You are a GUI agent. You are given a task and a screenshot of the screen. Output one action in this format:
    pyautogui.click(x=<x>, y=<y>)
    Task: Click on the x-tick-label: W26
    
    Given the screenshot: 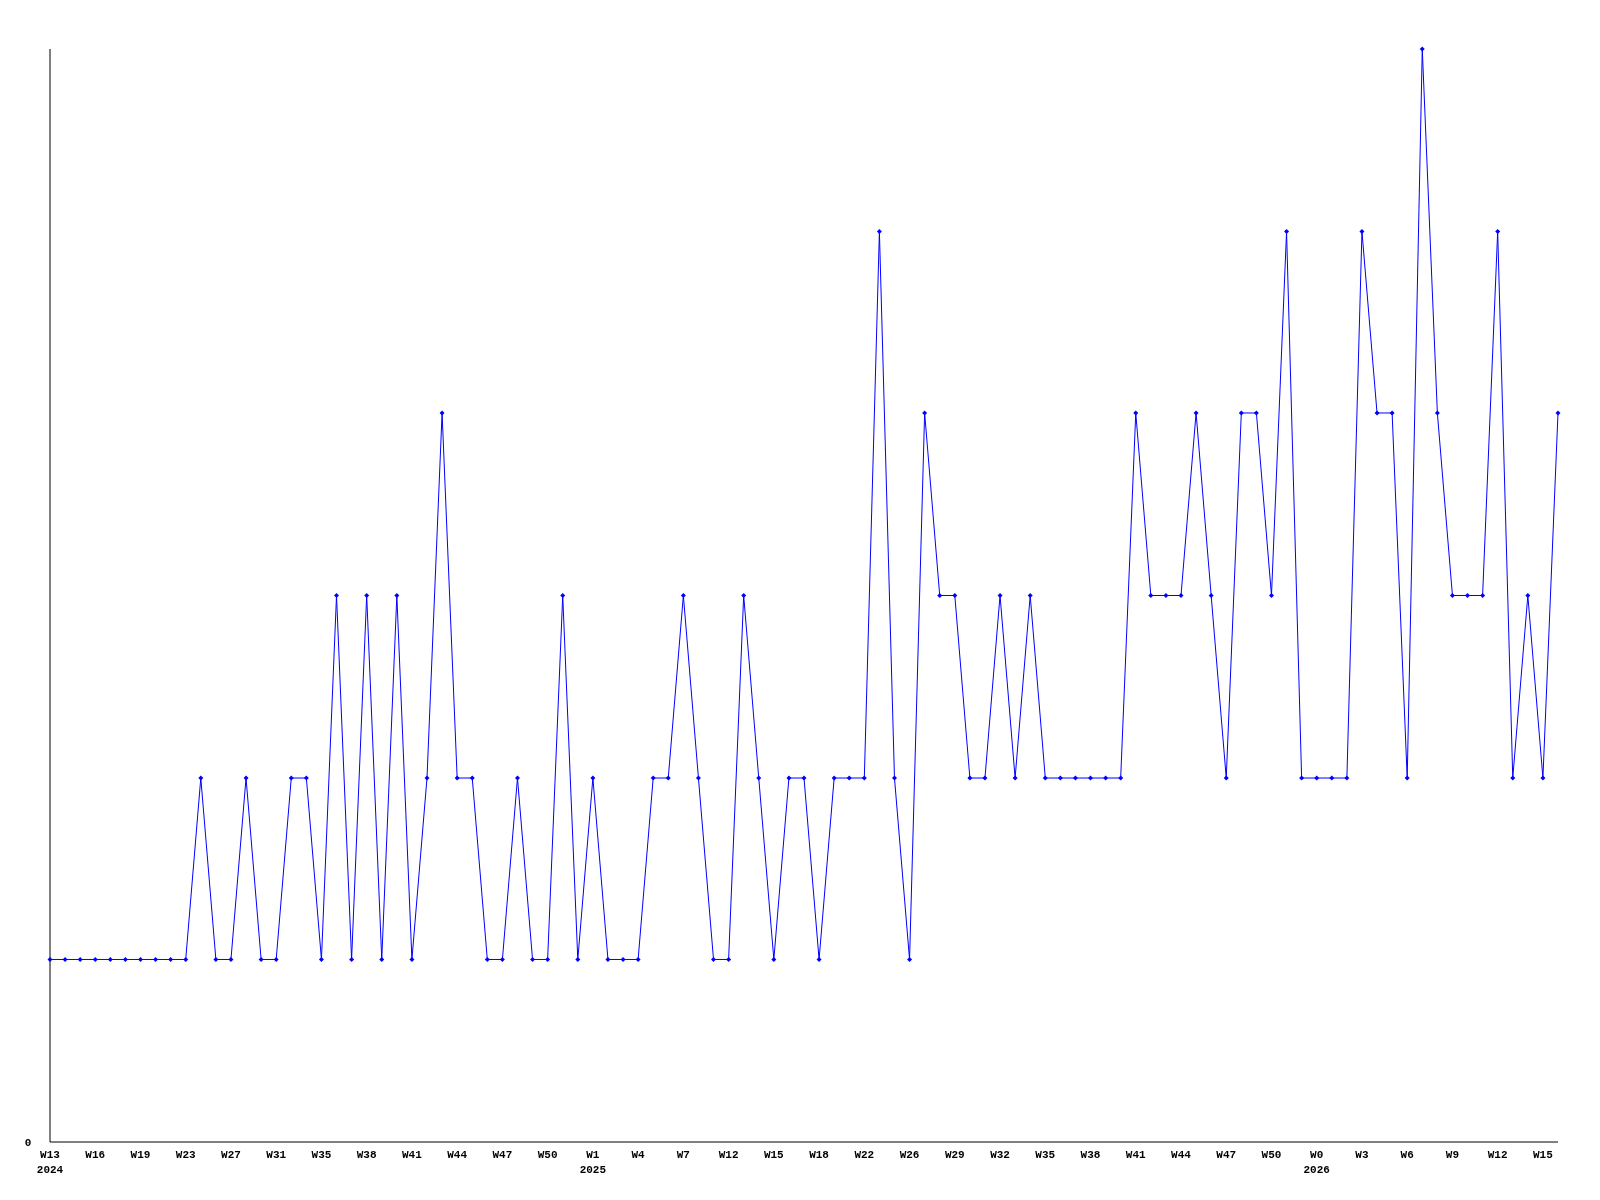 What is the action you would take?
    pyautogui.click(x=909, y=1155)
    